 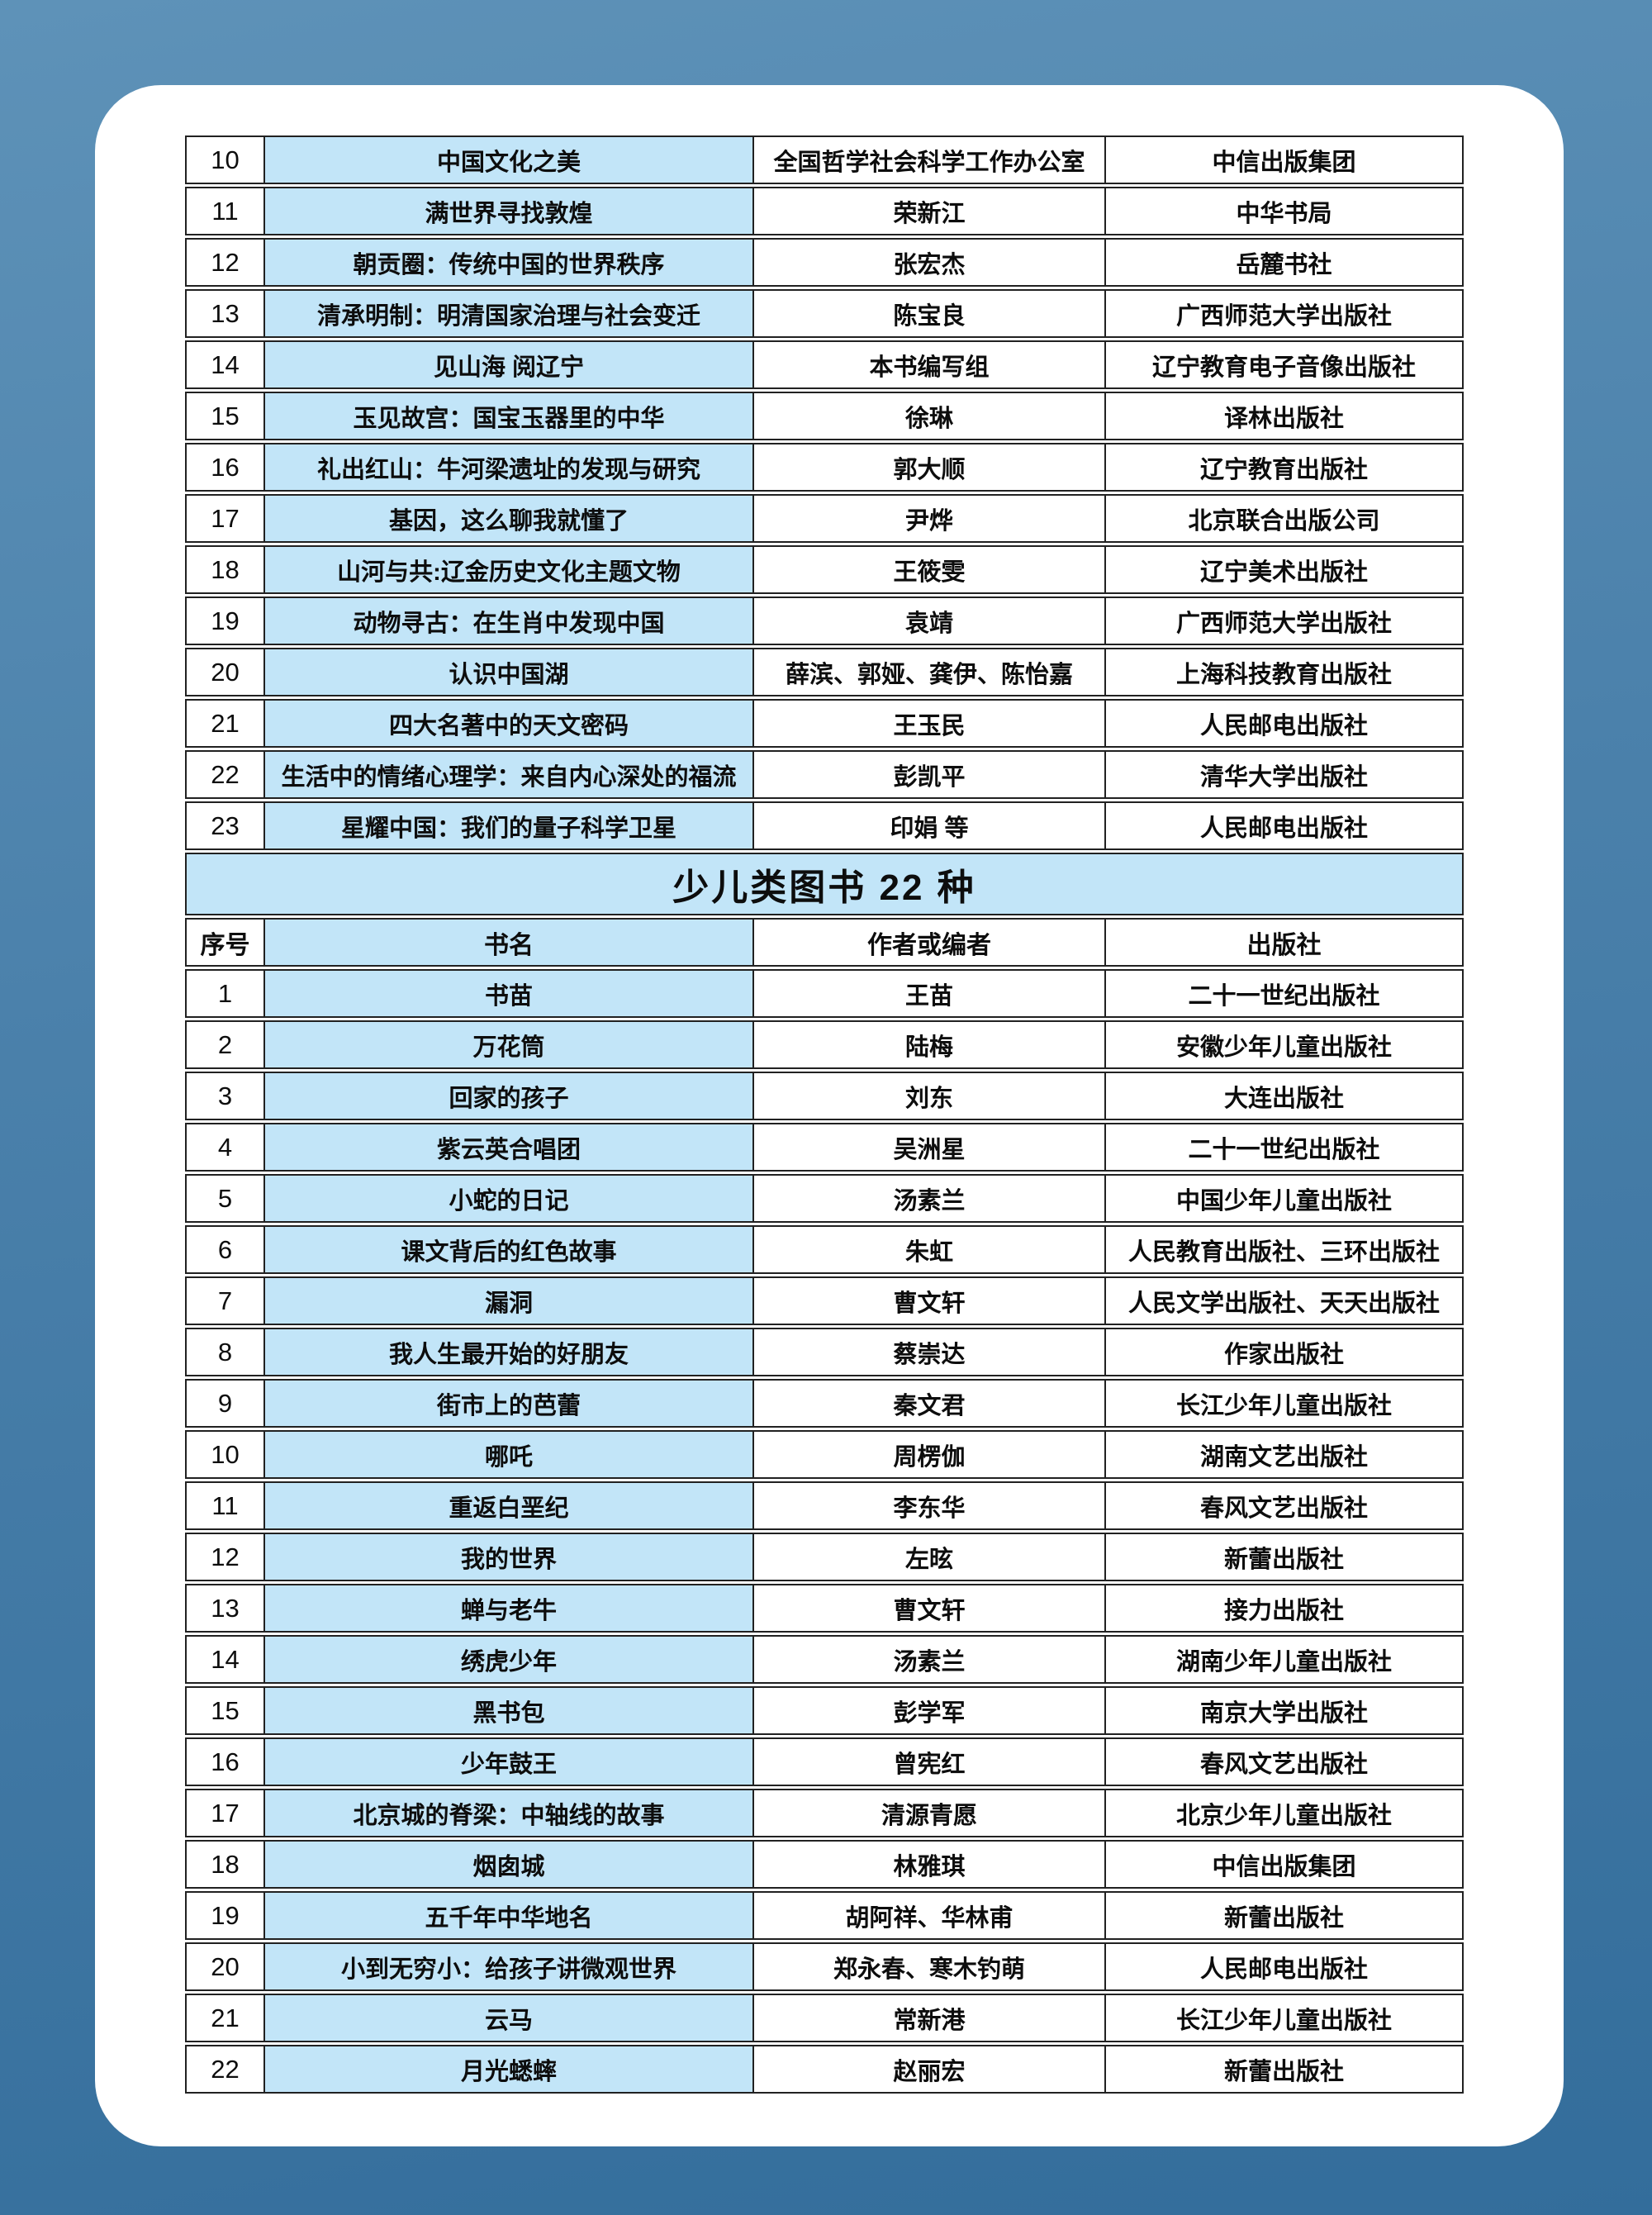 I want to click on row-number-cell: 22, so click(x=225, y=2069).